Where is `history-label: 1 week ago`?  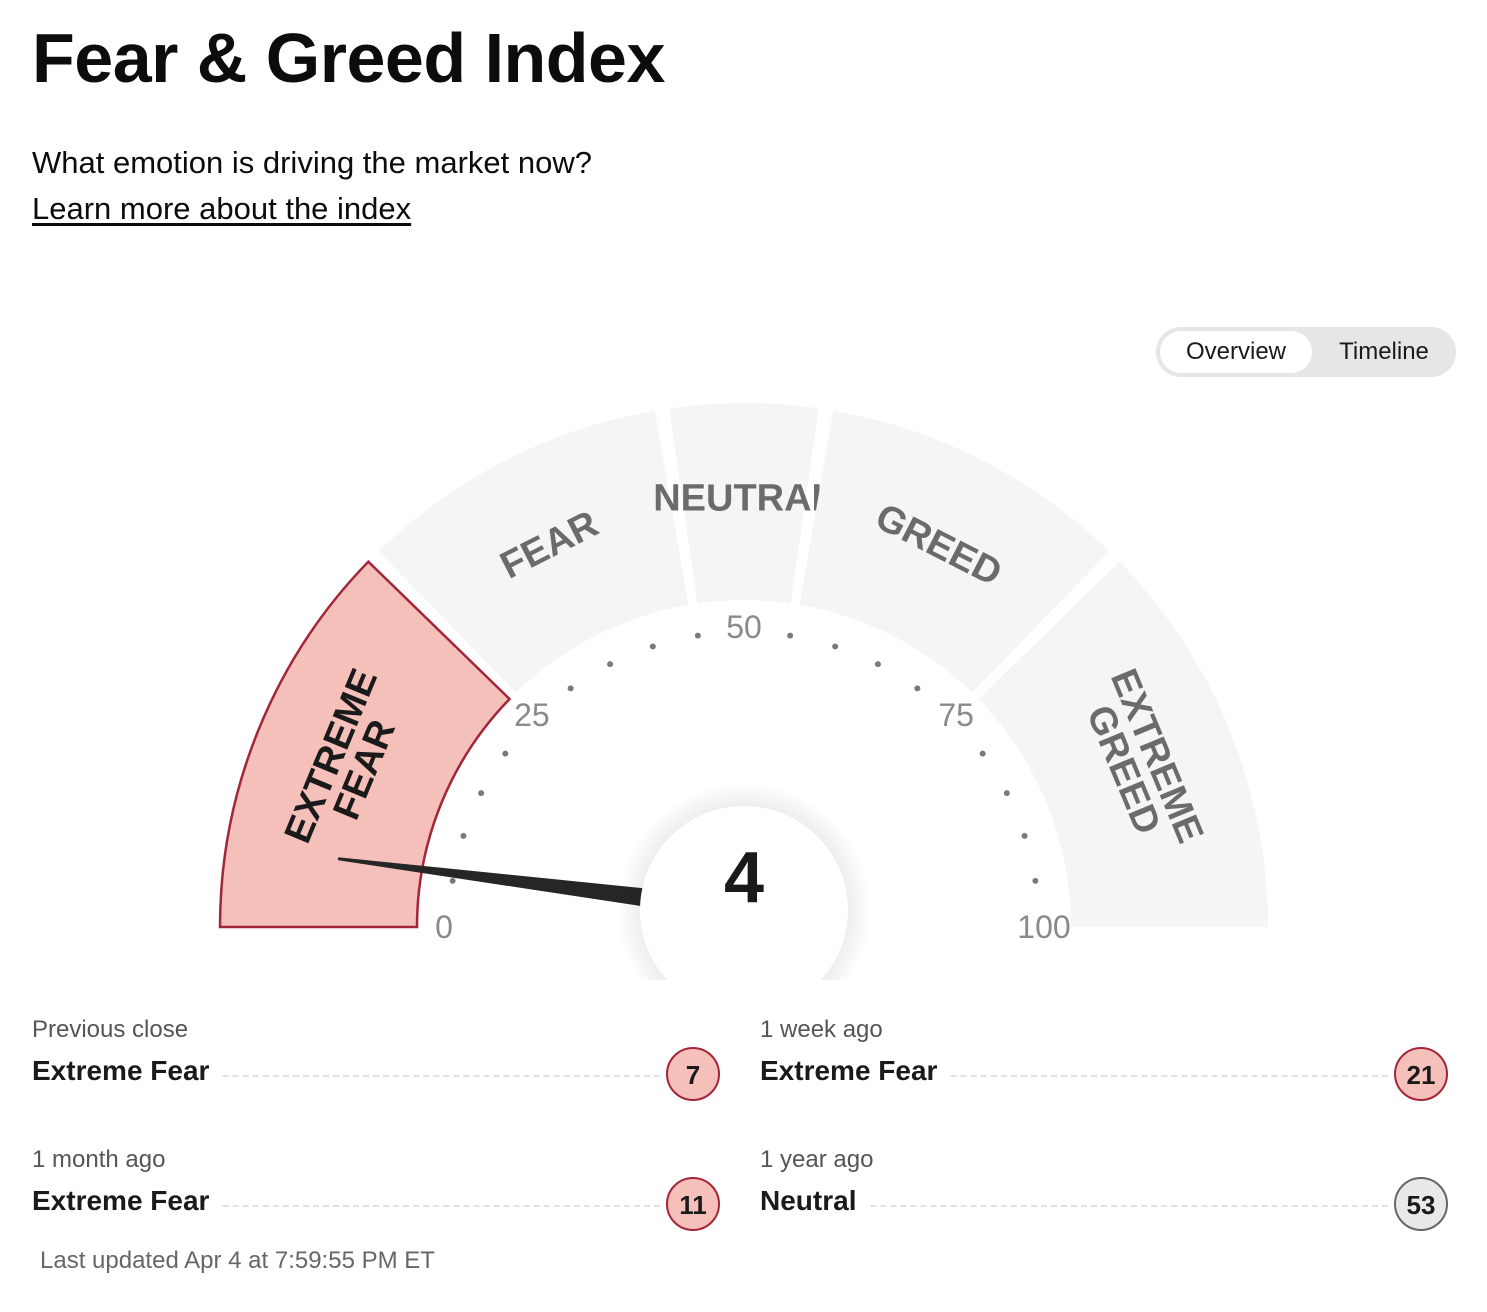 history-label: 1 week ago is located at coordinates (821, 1029).